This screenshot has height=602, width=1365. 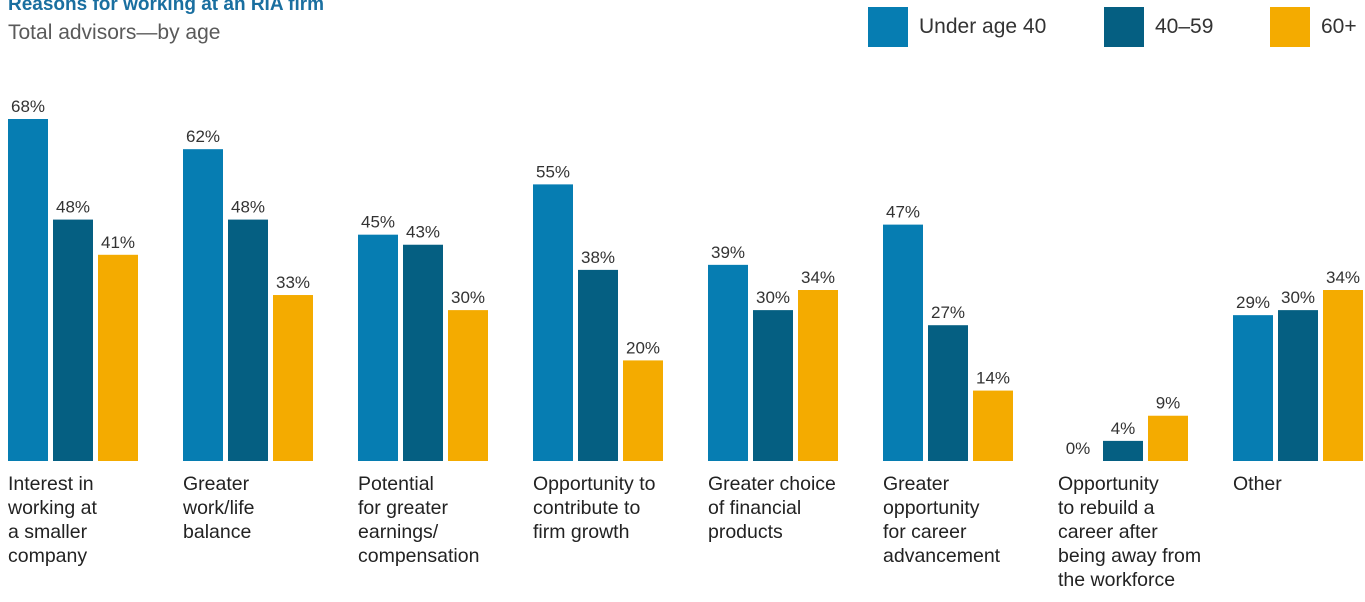 I want to click on data-label-2-1: 43%, so click(x=423, y=232).